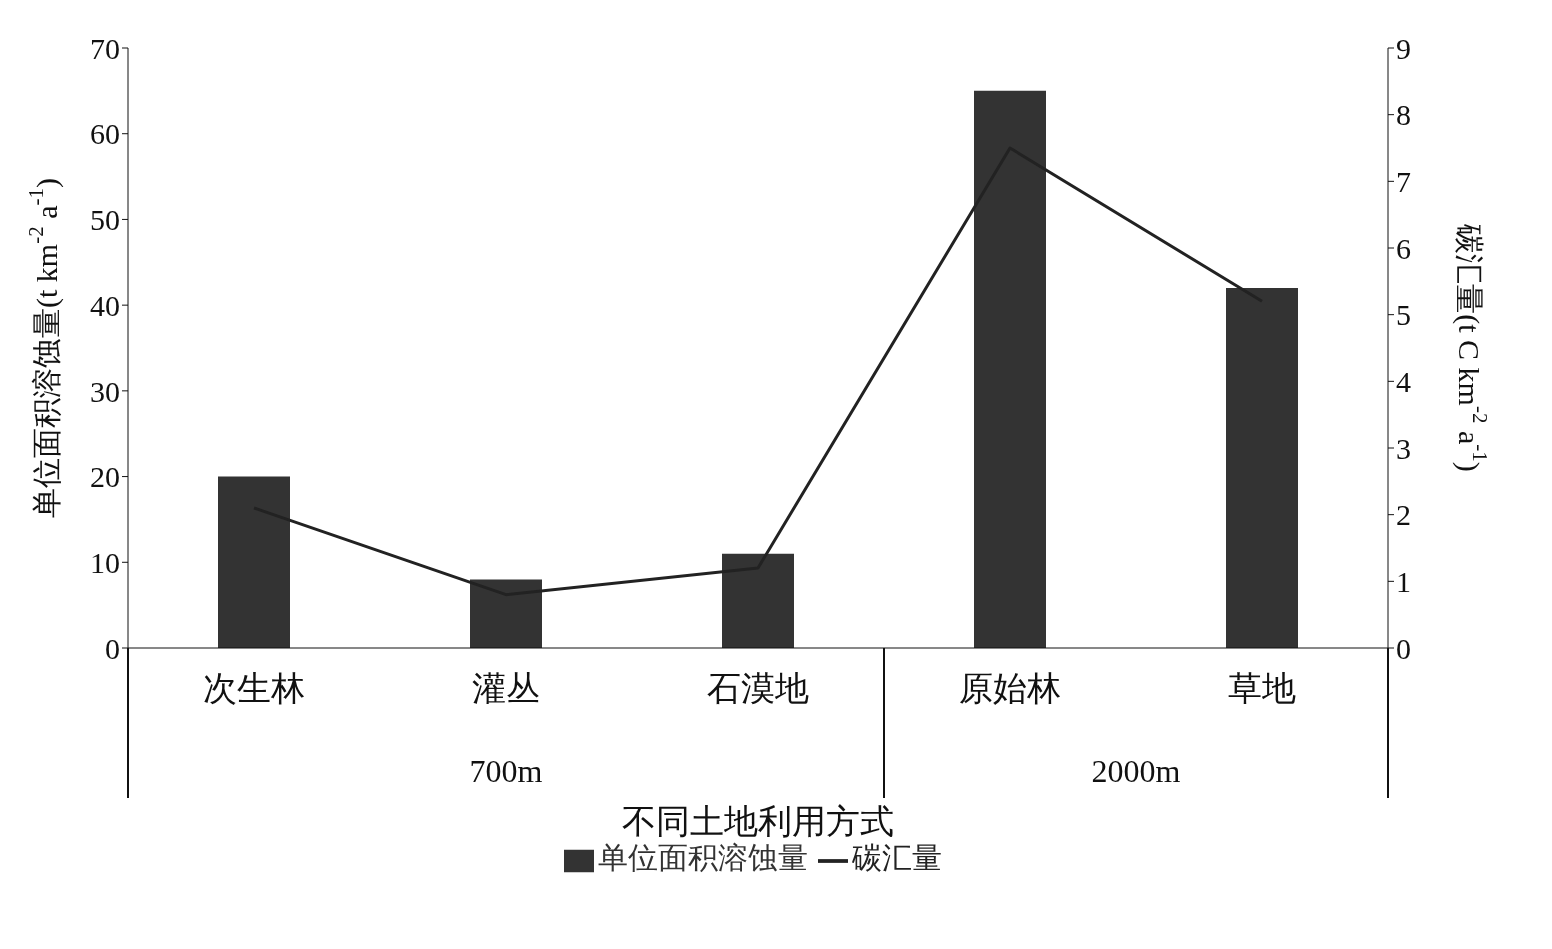 The width and height of the screenshot is (1552, 949). What do you see at coordinates (506, 771) in the screenshot?
I see `text: 700m` at bounding box center [506, 771].